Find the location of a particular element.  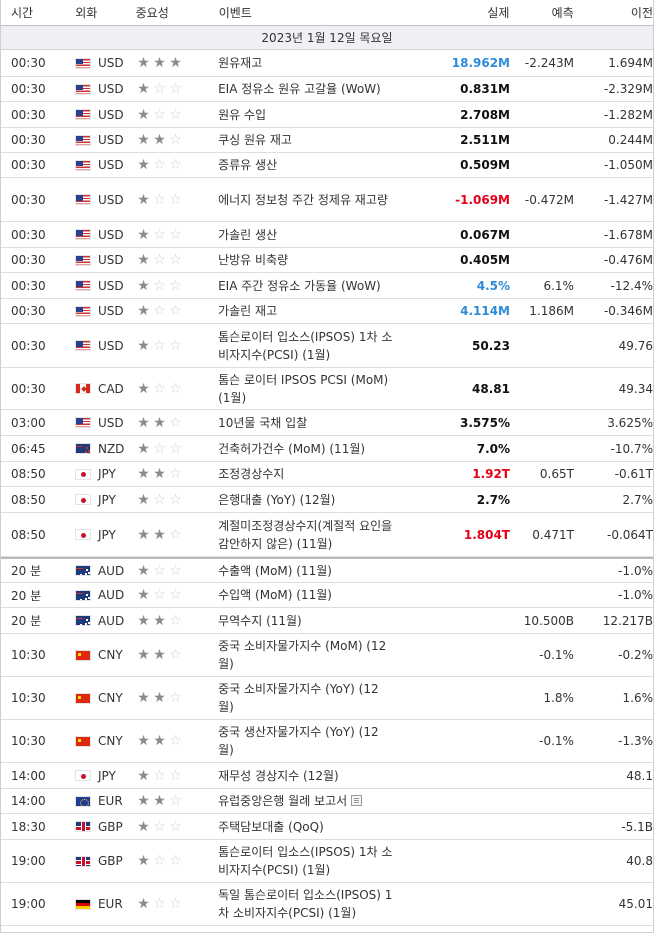

table-row: 06:45 NZD ★ ☆ ☆ 건축허가건수 (MoM) (11월) 7.0% -10.7% is located at coordinates (327, 449).